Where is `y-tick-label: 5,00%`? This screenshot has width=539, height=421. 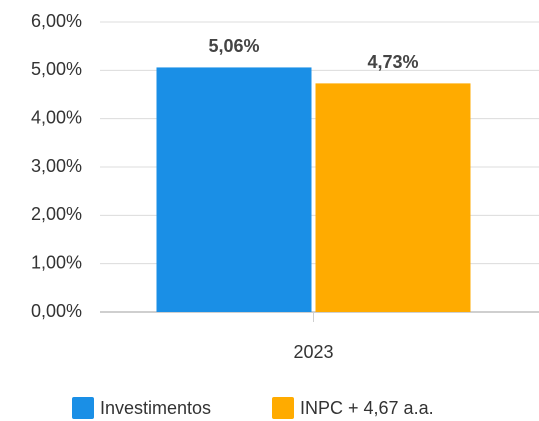
y-tick-label: 5,00% is located at coordinates (56, 69).